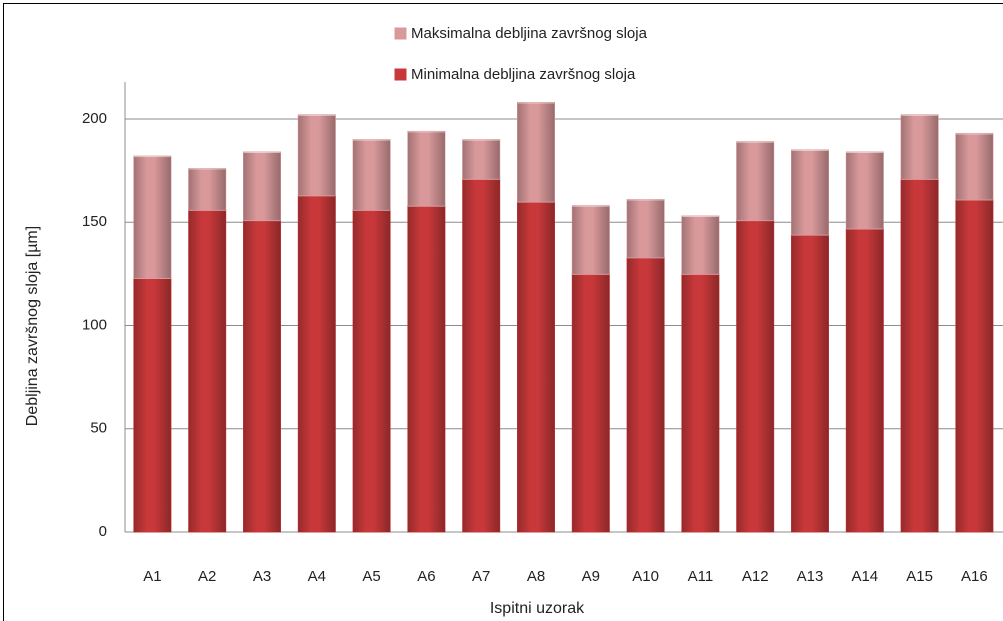 This screenshot has width=1003, height=621. I want to click on x-tick-label: A1, so click(152, 576).